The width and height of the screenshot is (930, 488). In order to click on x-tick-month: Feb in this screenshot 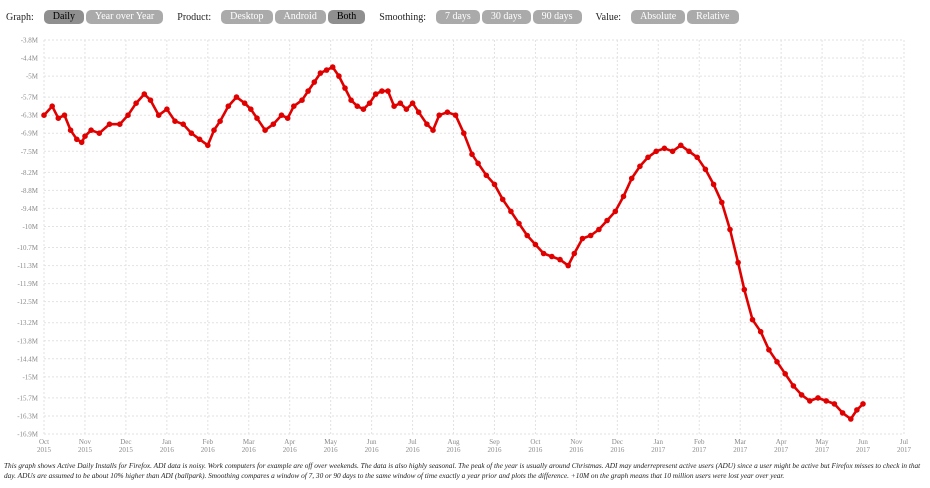, I will do `click(699, 442)`.